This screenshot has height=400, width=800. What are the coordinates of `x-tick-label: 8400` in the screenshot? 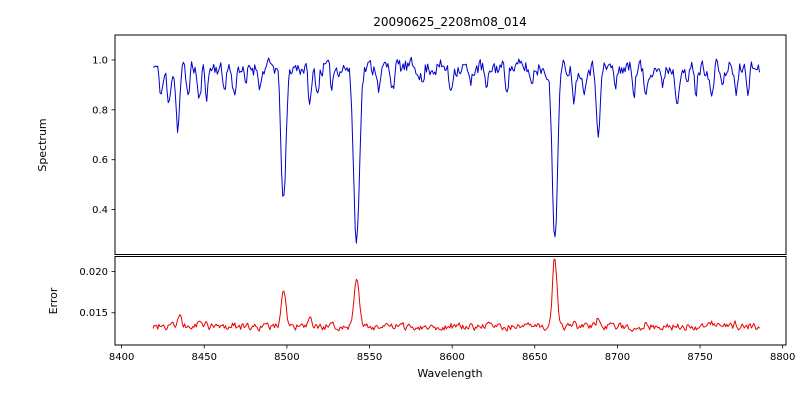 It's located at (121, 357).